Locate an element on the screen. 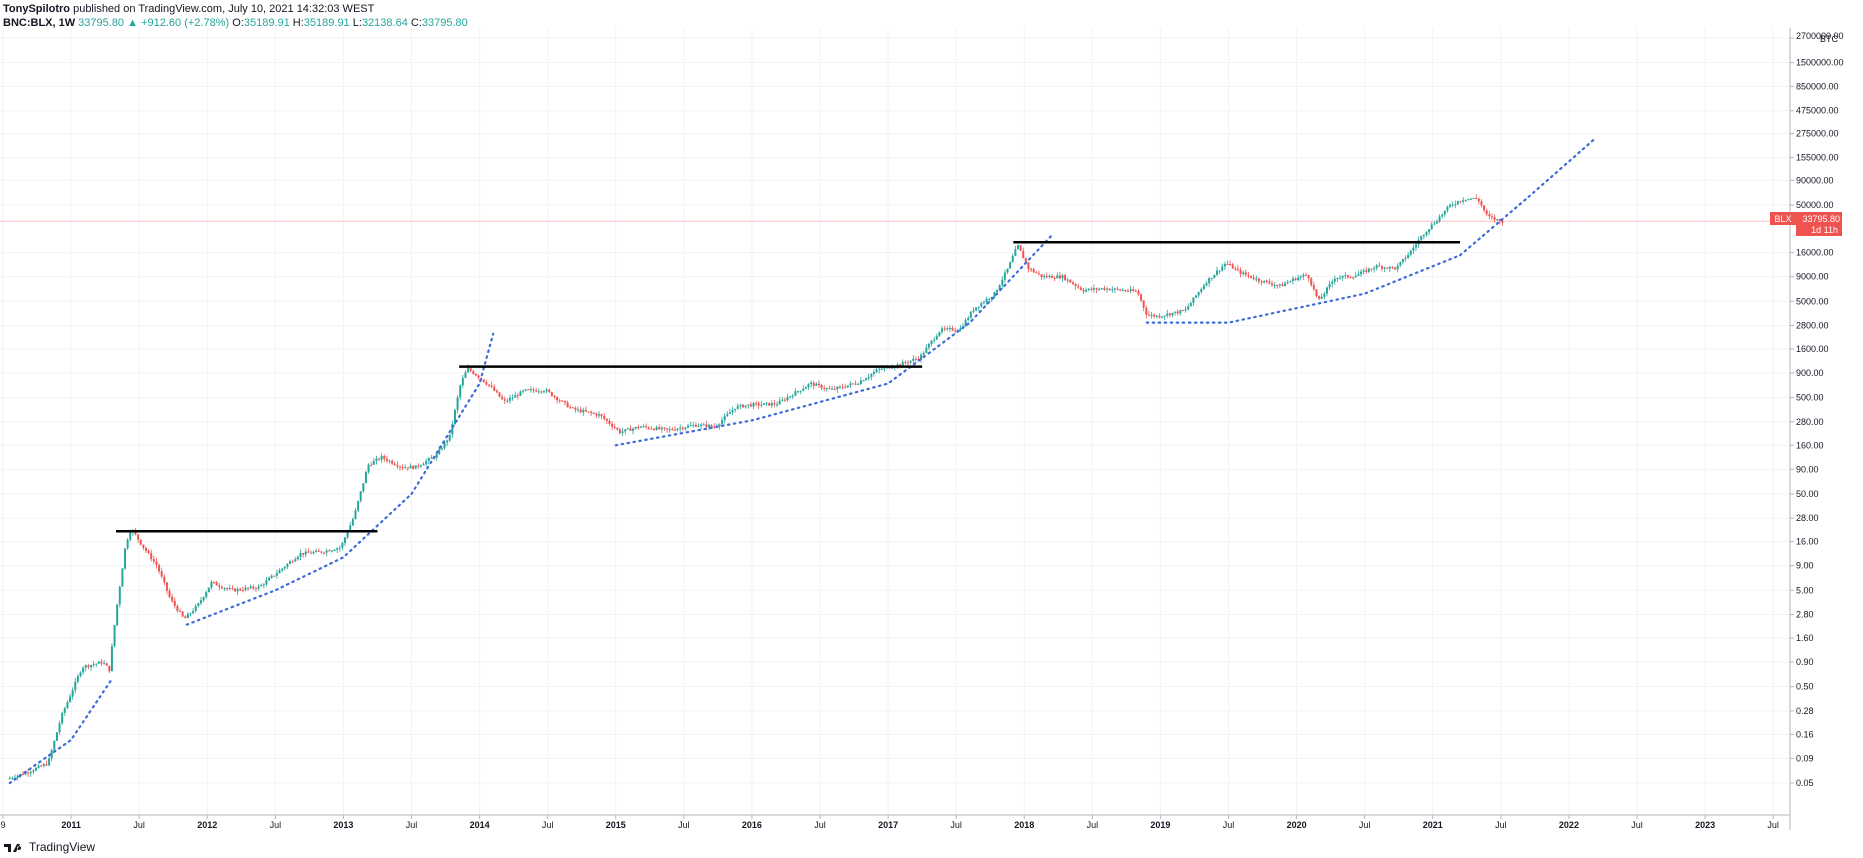 The height and width of the screenshot is (858, 1863). tradingview-brand: TradingView is located at coordinates (62, 847).